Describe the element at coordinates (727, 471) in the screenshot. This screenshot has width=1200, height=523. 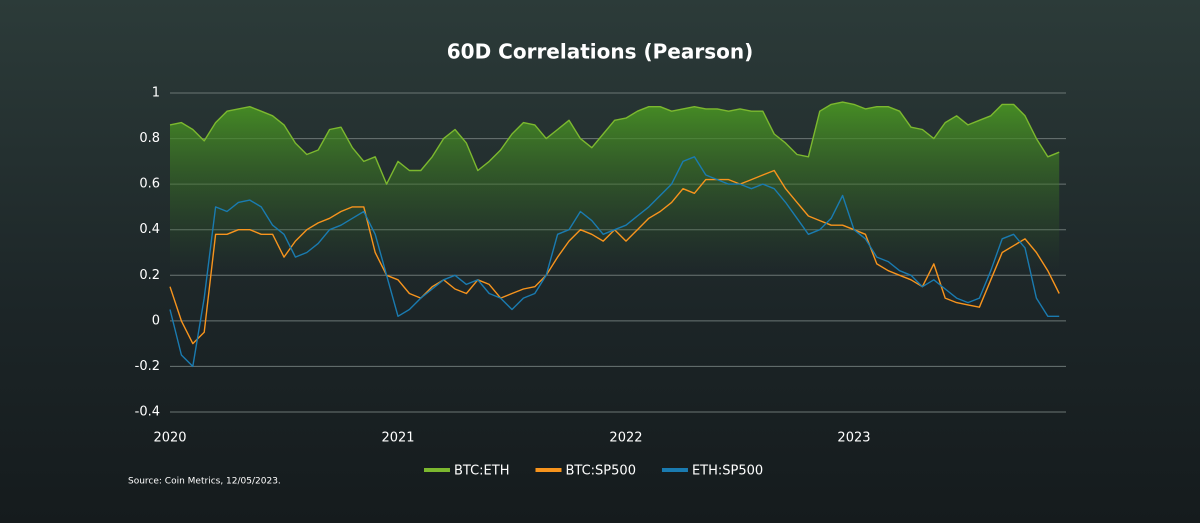
I see `legend-label: ETH:SP500` at that location.